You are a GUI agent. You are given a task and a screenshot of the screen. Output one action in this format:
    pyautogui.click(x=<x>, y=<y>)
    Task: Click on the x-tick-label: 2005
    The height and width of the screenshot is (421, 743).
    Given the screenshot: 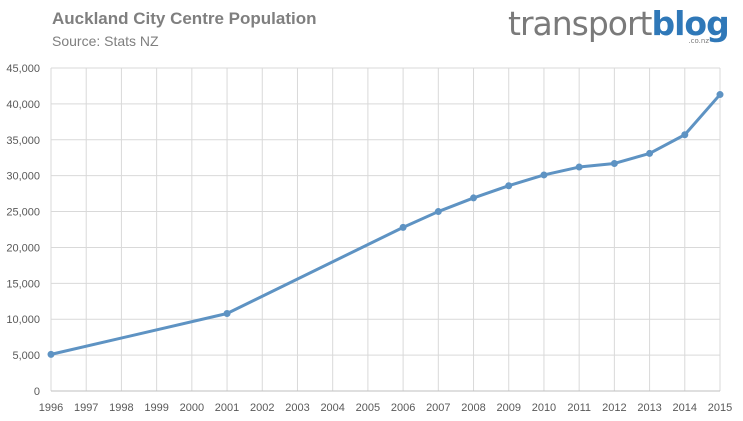 What is the action you would take?
    pyautogui.click(x=368, y=408)
    